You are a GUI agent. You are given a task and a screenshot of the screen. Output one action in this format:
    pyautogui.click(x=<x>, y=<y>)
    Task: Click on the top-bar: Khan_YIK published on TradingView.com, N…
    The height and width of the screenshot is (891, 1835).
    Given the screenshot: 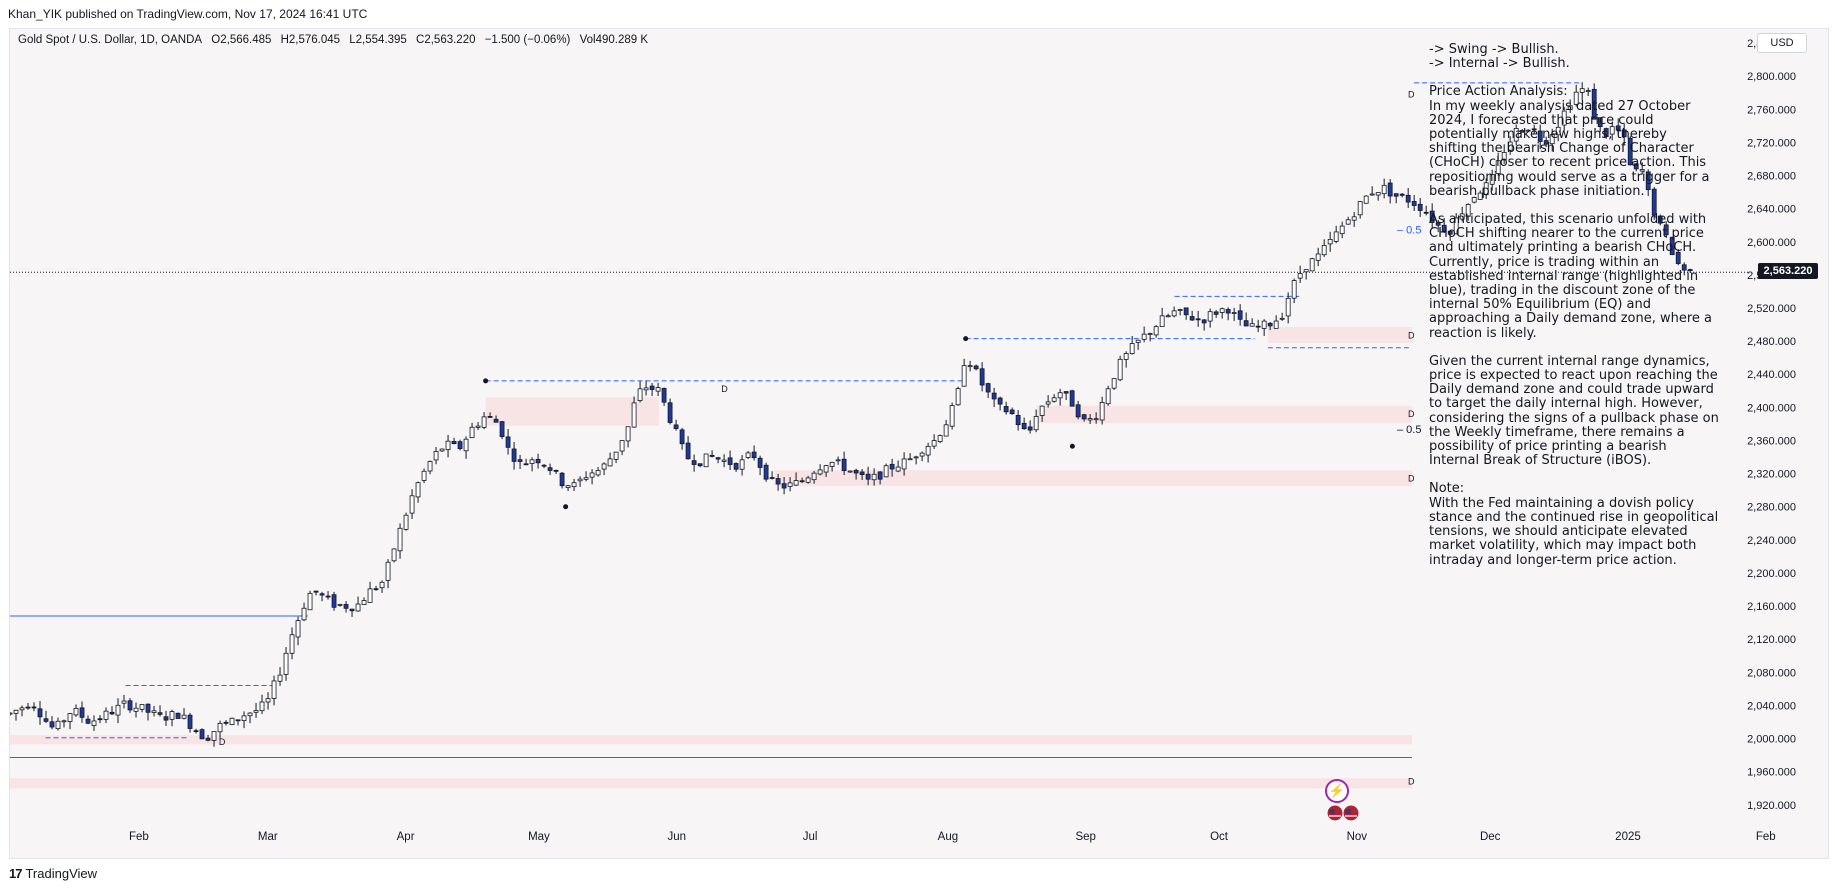 What is the action you would take?
    pyautogui.click(x=917, y=14)
    